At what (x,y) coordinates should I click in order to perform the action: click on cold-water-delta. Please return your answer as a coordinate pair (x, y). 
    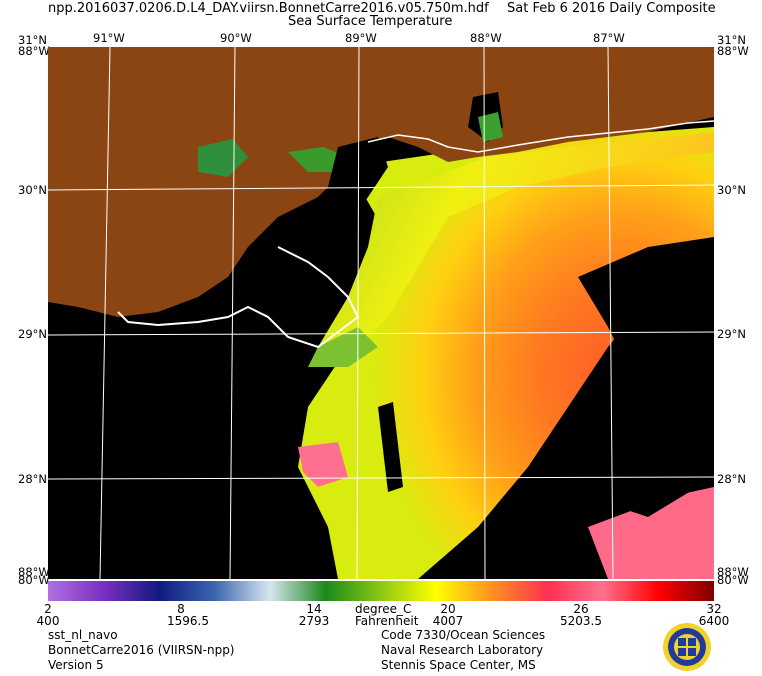
    Looking at the image, I should click on (343, 347).